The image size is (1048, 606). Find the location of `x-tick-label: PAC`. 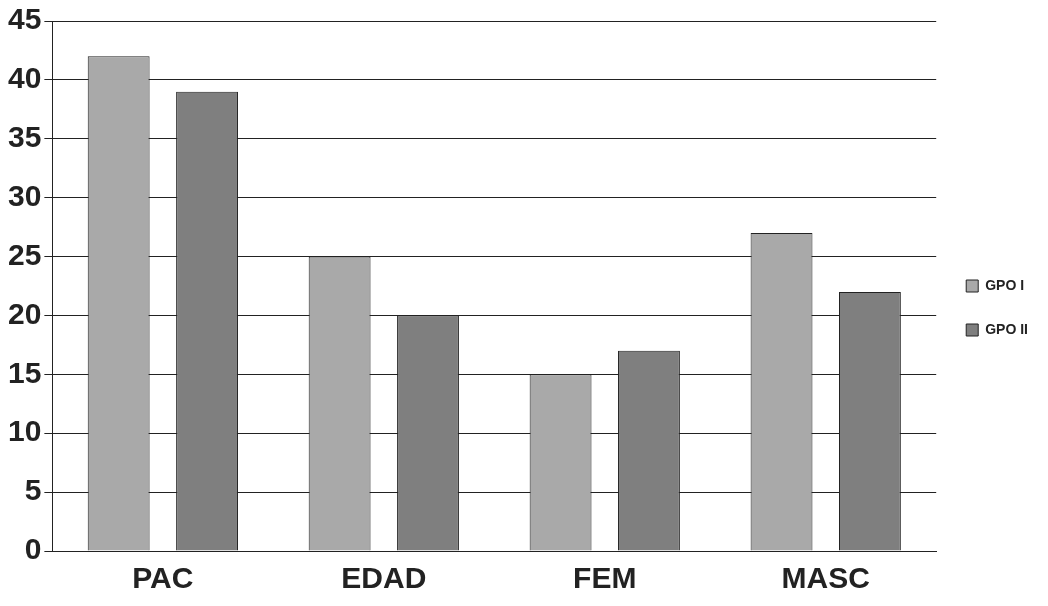

x-tick-label: PAC is located at coordinates (163, 578).